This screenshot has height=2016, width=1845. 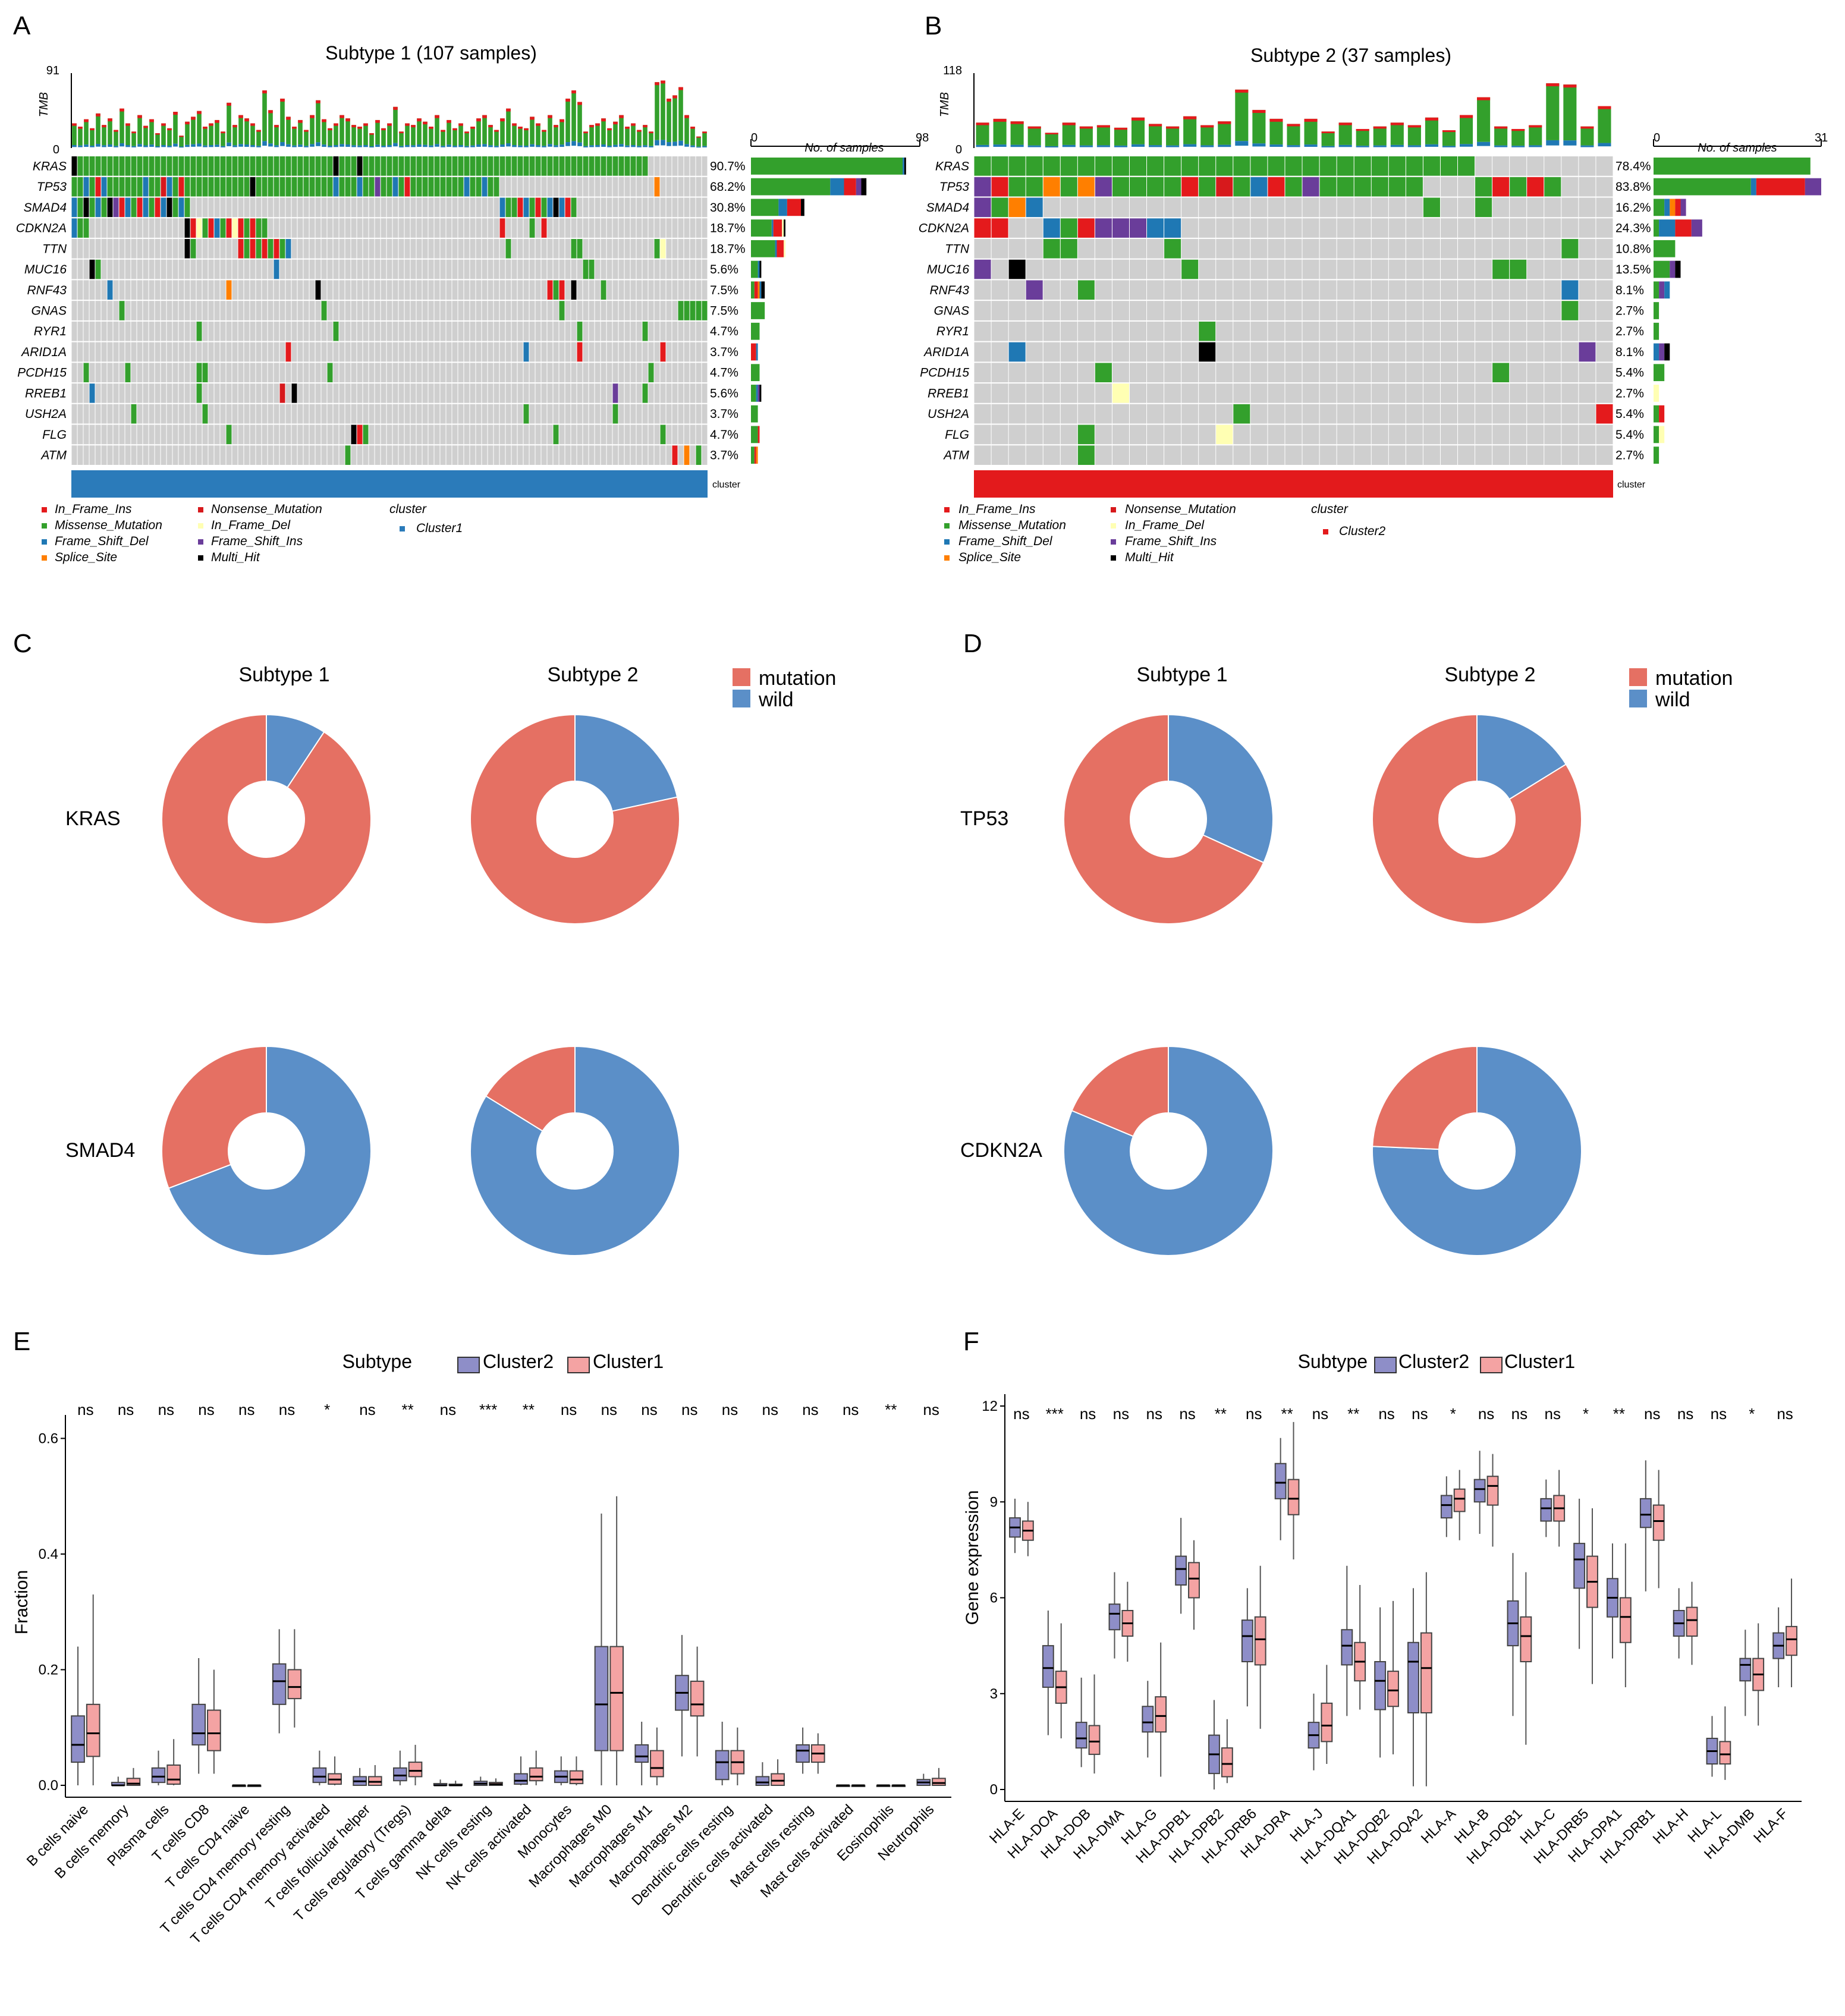 I want to click on significance-label: **, so click(x=1287, y=1414).